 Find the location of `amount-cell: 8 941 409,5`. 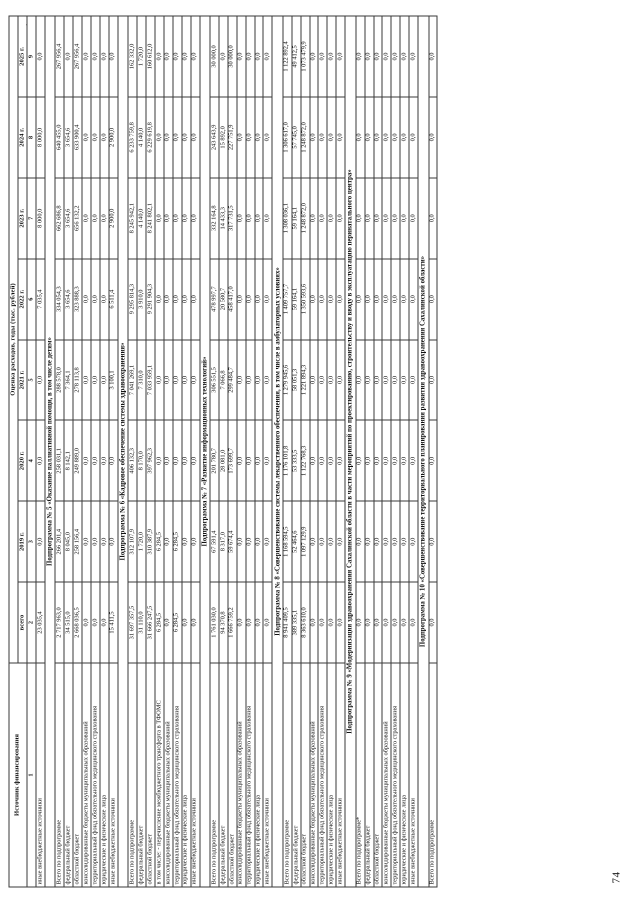

amount-cell: 8 941 409,5 is located at coordinates (287, 622).